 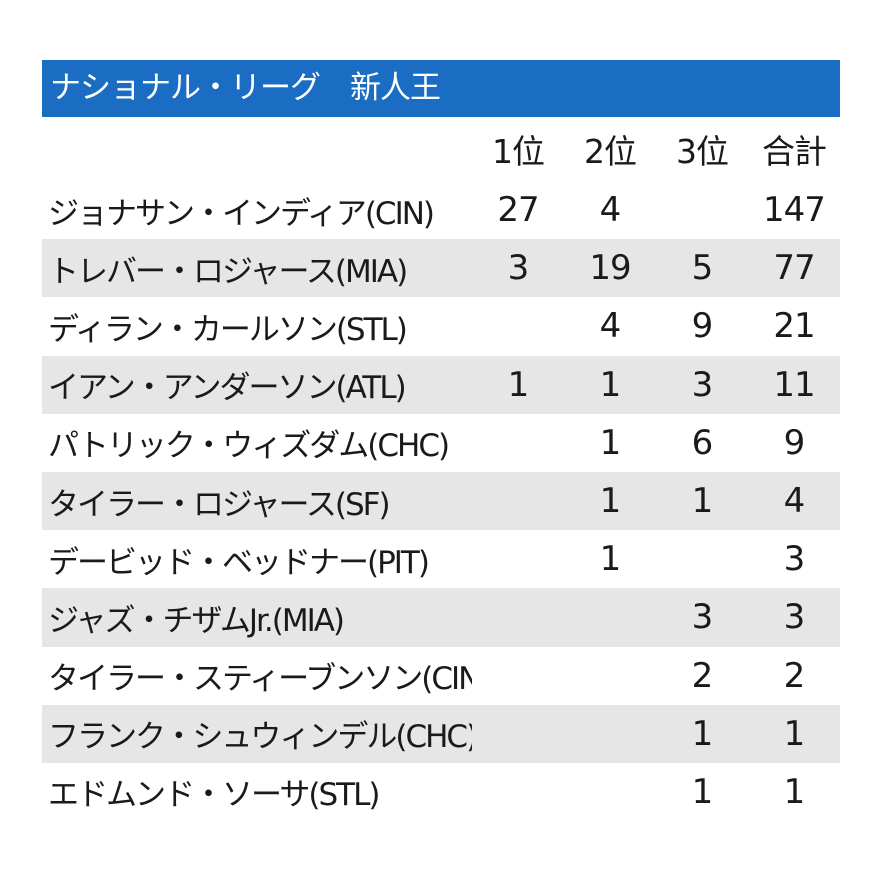 I want to click on third-place-votes: 6, so click(x=702, y=442).